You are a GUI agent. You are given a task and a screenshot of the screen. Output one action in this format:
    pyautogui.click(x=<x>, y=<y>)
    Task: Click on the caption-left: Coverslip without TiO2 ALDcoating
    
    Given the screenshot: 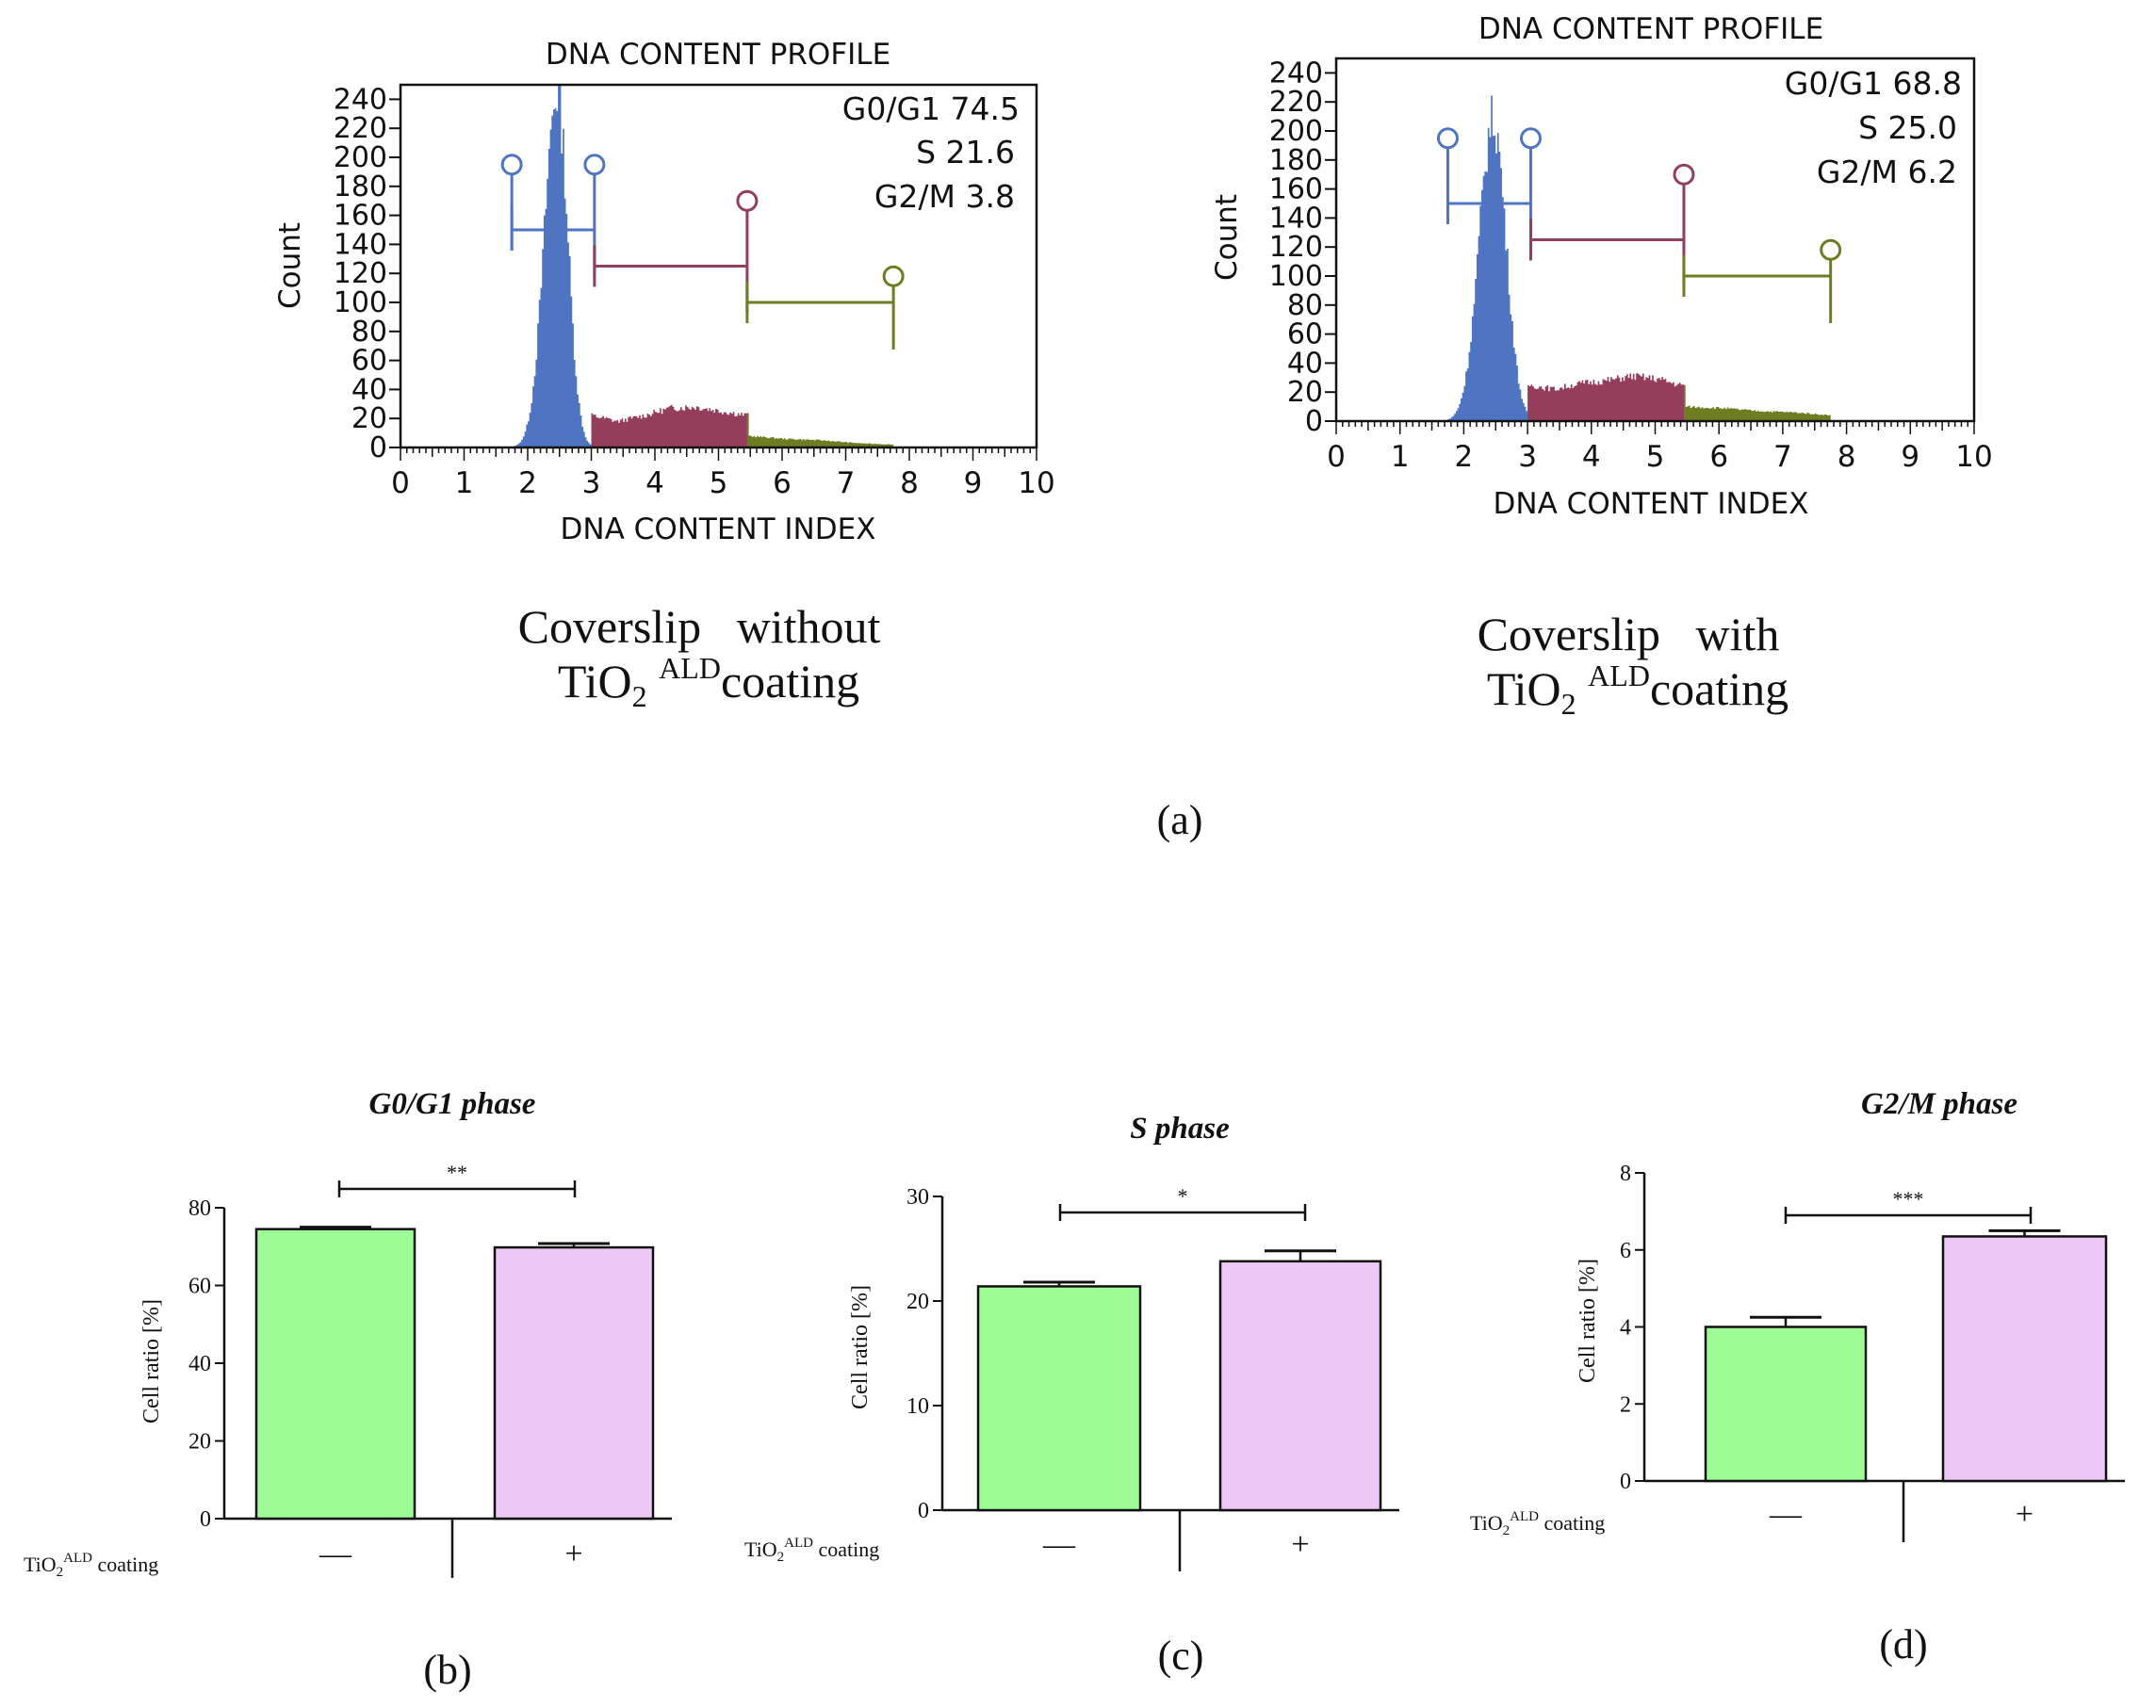 What is the action you would take?
    pyautogui.click(x=699, y=656)
    